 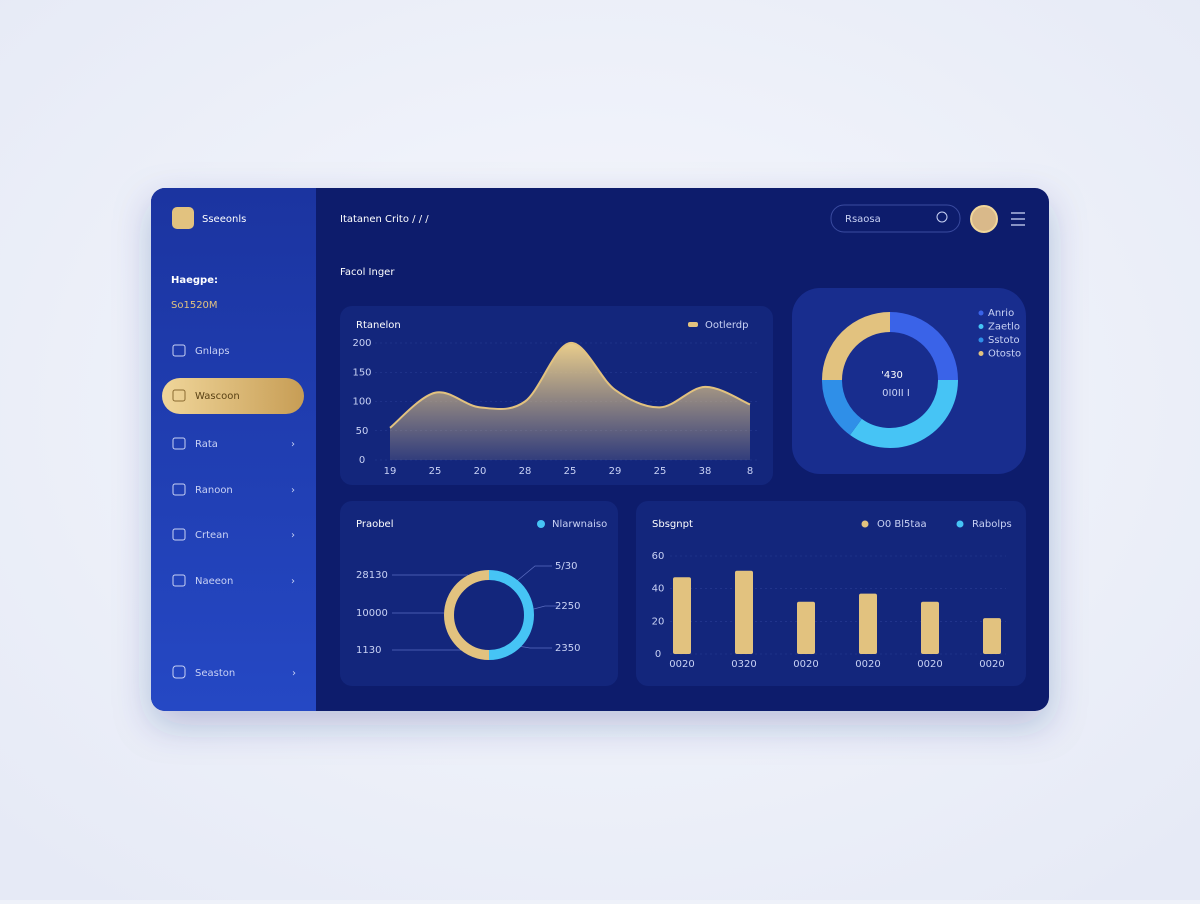 What do you see at coordinates (525, 471) in the screenshot?
I see `x-tick-label: 28` at bounding box center [525, 471].